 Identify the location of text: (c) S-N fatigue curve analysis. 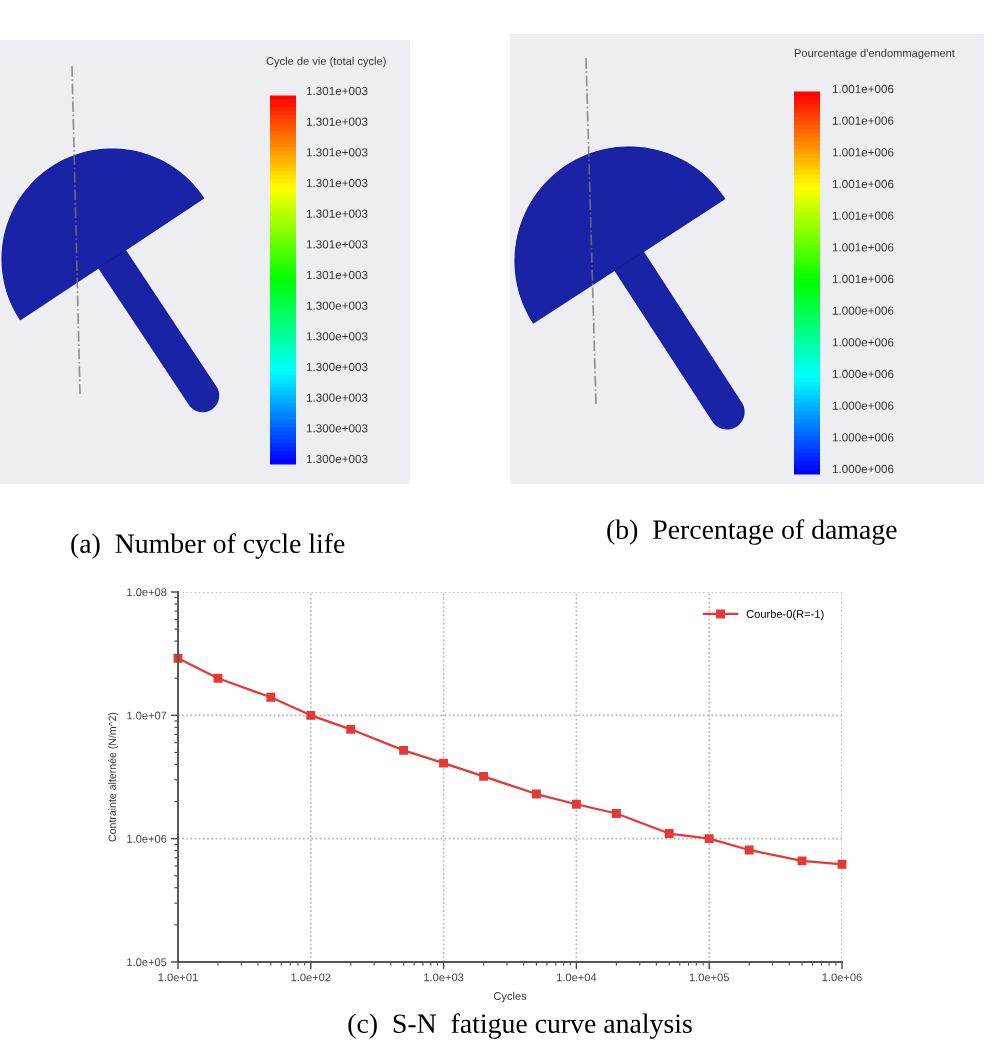
(520, 1026).